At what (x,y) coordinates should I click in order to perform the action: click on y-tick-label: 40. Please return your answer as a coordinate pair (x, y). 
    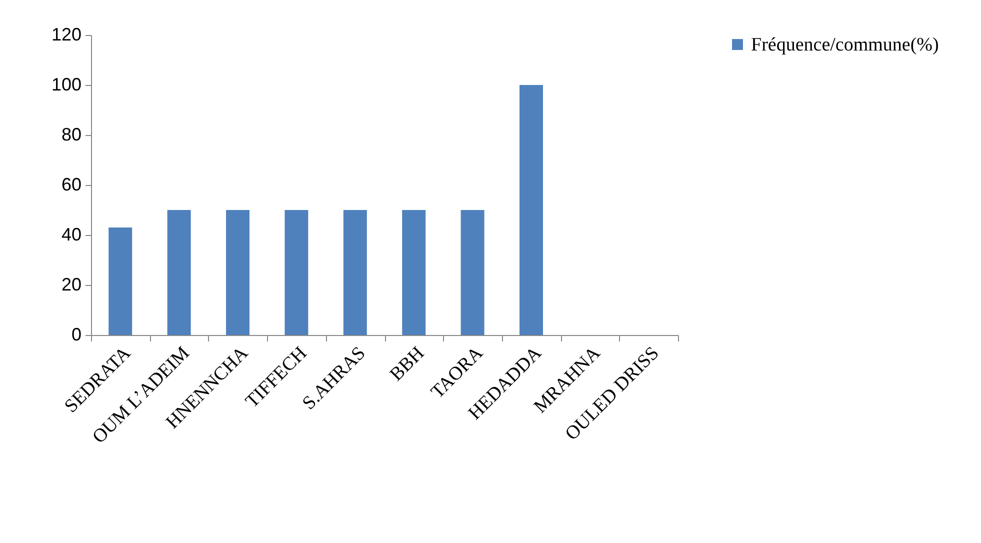
    Looking at the image, I should click on (71, 234).